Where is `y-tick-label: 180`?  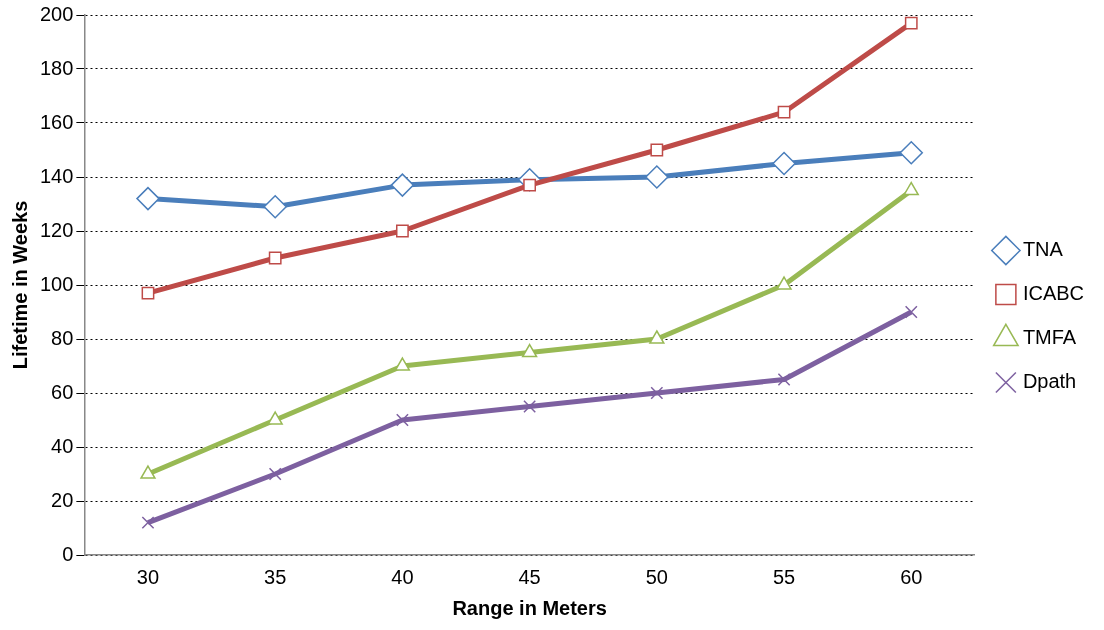
y-tick-label: 180 is located at coordinates (56, 67).